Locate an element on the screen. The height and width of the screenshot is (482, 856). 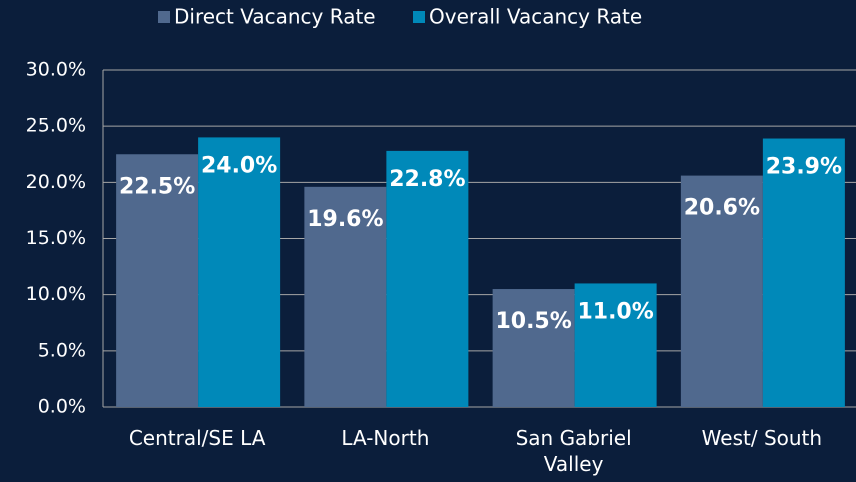
y-tick-label: 10.0% is located at coordinates (56, 294).